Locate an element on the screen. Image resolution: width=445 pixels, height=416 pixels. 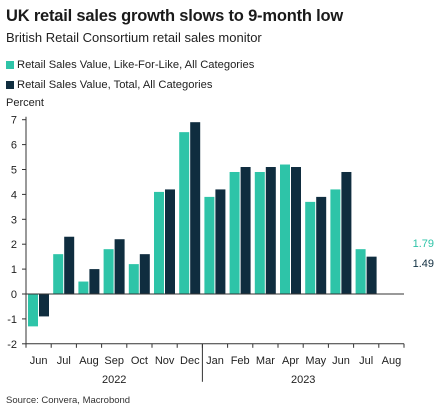
x-tick-label: Dec is located at coordinates (190, 361).